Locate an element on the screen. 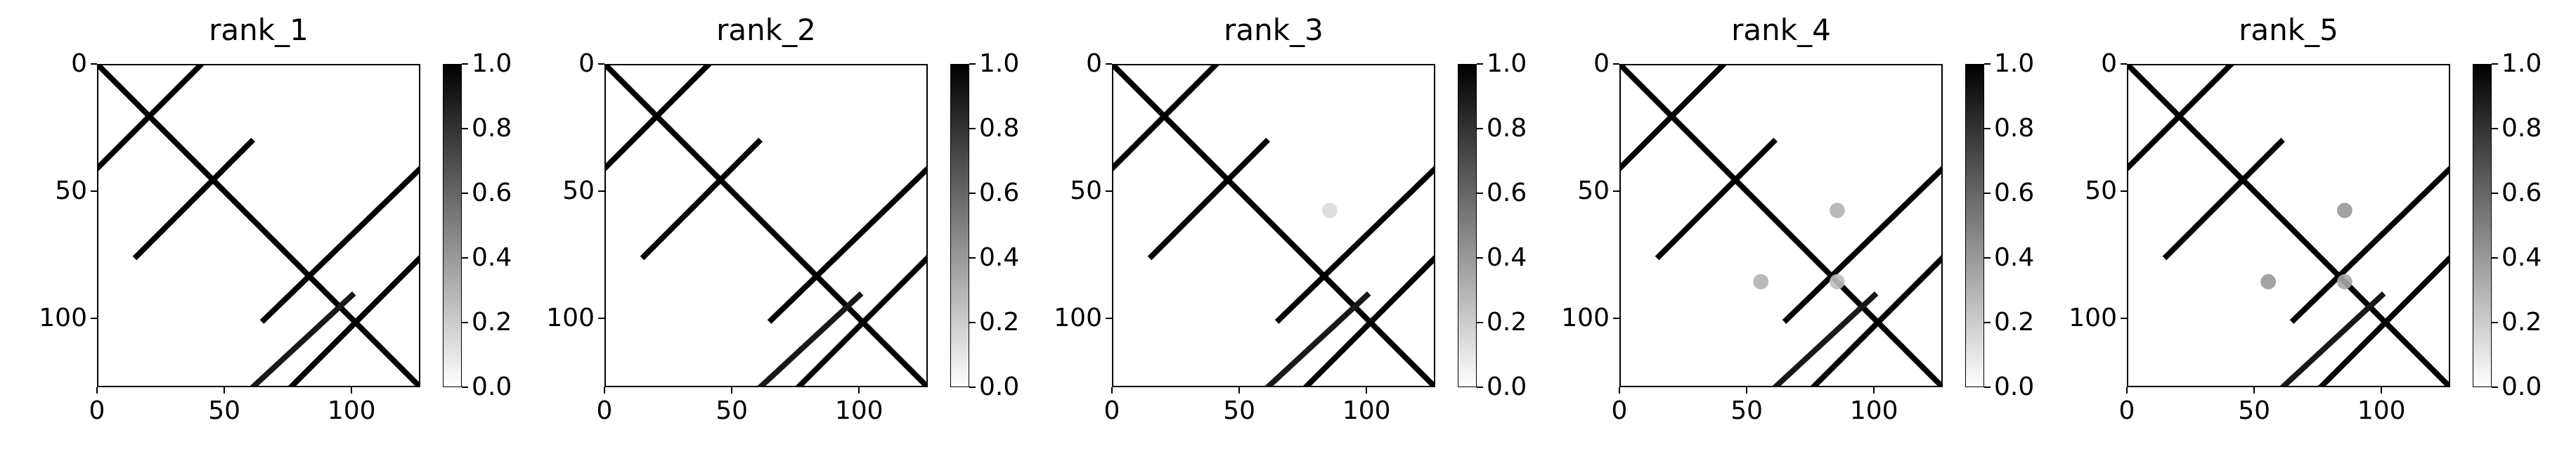 Image resolution: width=2576 pixels, height=461 pixels. x-tick-label: 0 is located at coordinates (97, 410).